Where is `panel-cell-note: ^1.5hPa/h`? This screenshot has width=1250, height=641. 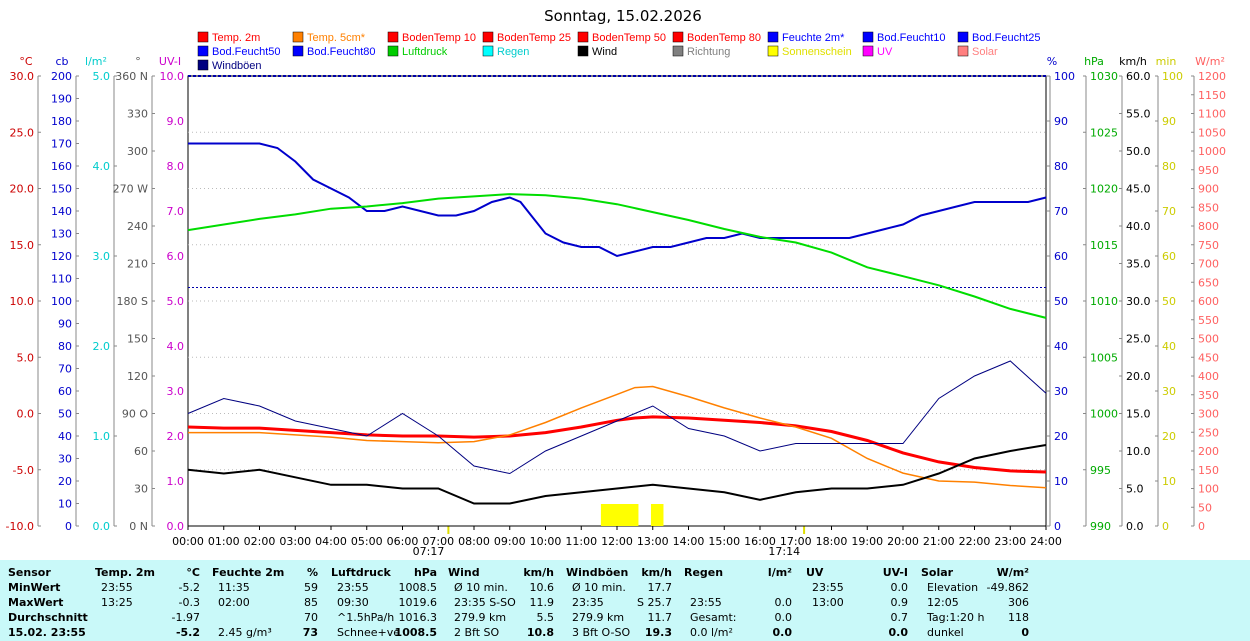
panel-cell-note: ^1.5hPa/h is located at coordinates (366, 617).